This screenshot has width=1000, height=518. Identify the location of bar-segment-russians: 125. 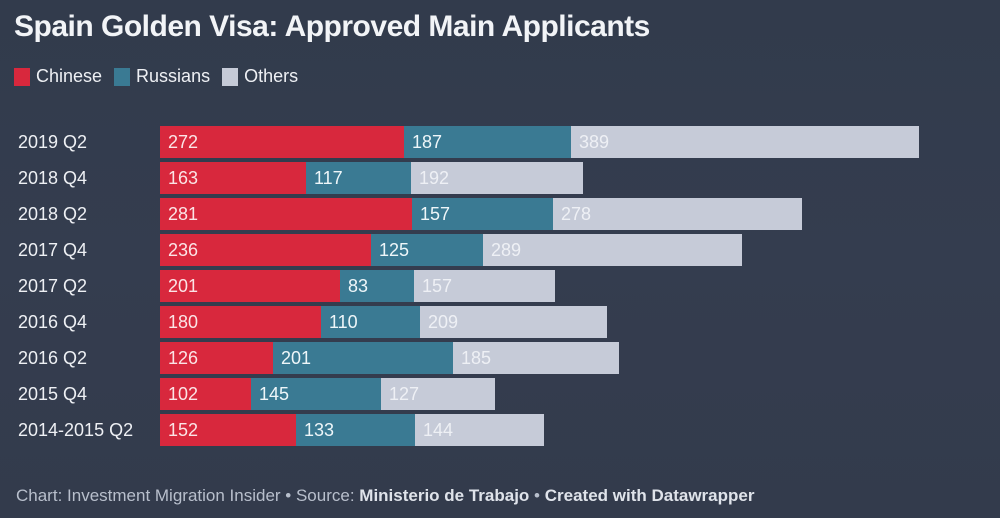
(427, 250).